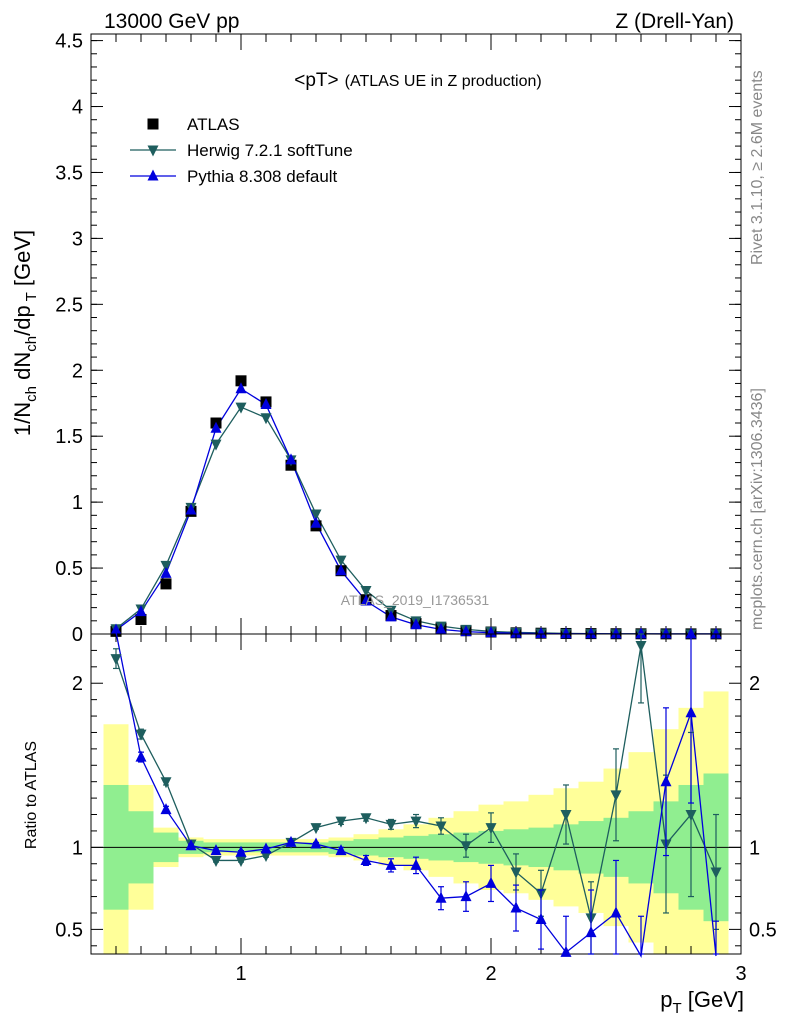  I want to click on legend-label: Herwig 7.2.1 softTune, so click(270, 150).